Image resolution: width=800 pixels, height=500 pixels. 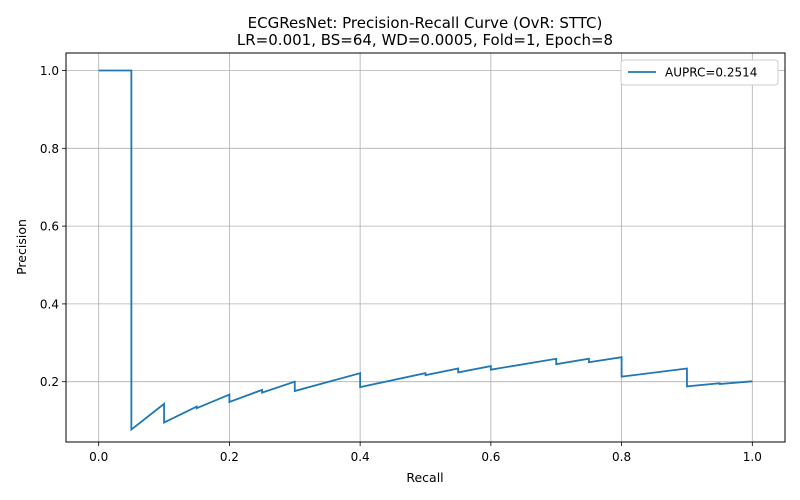 I want to click on legend-box, so click(x=699, y=72).